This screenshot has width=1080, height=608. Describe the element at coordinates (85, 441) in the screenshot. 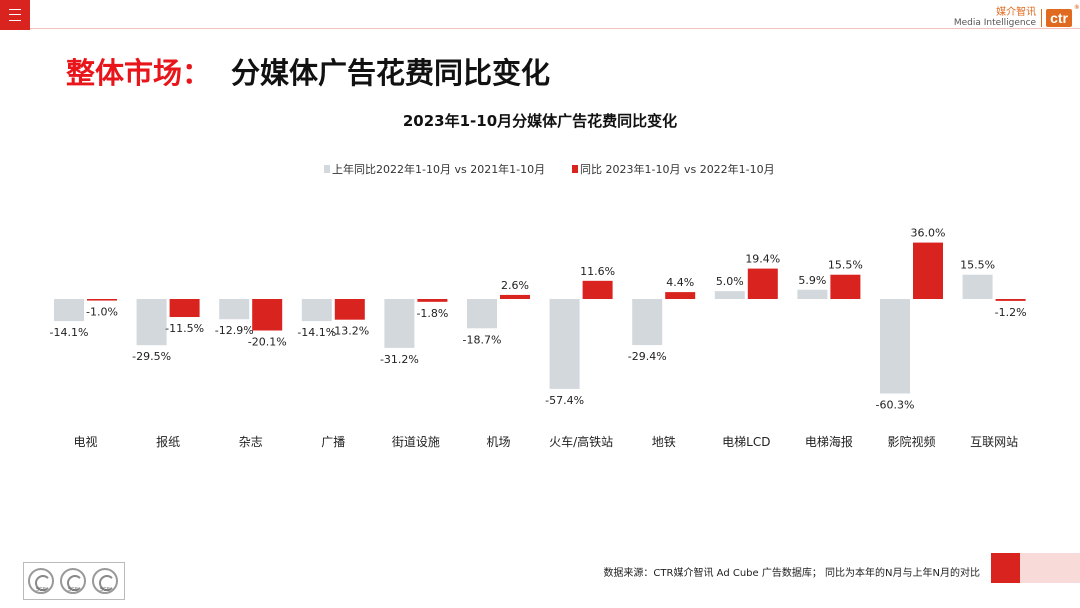

I see `category-label: 电视` at that location.